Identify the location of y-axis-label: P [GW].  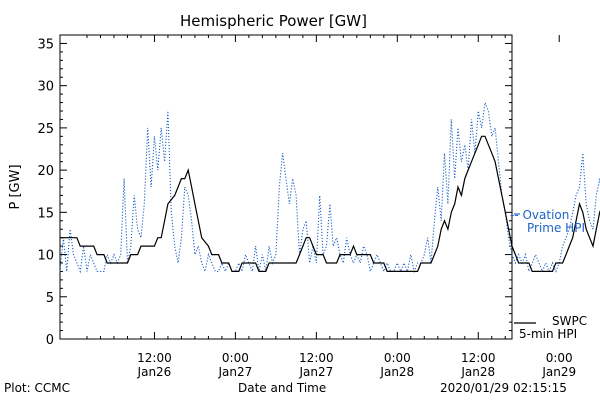
(15, 186).